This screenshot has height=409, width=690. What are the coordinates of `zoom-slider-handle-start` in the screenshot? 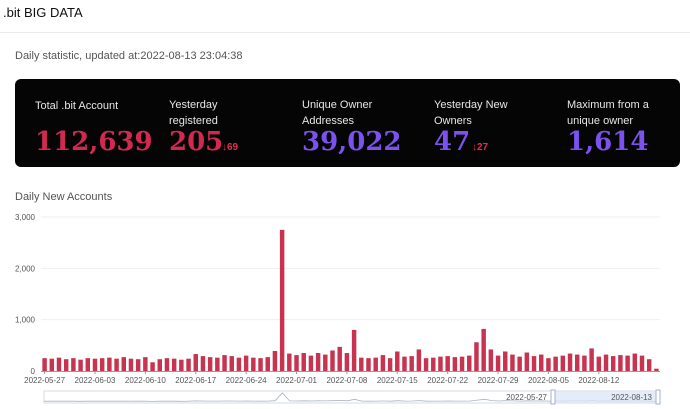 It's located at (553, 397).